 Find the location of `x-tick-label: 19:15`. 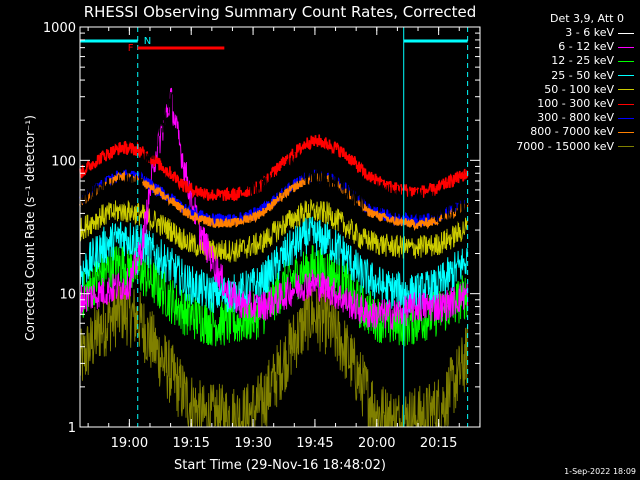

x-tick-label: 19:15 is located at coordinates (190, 443).